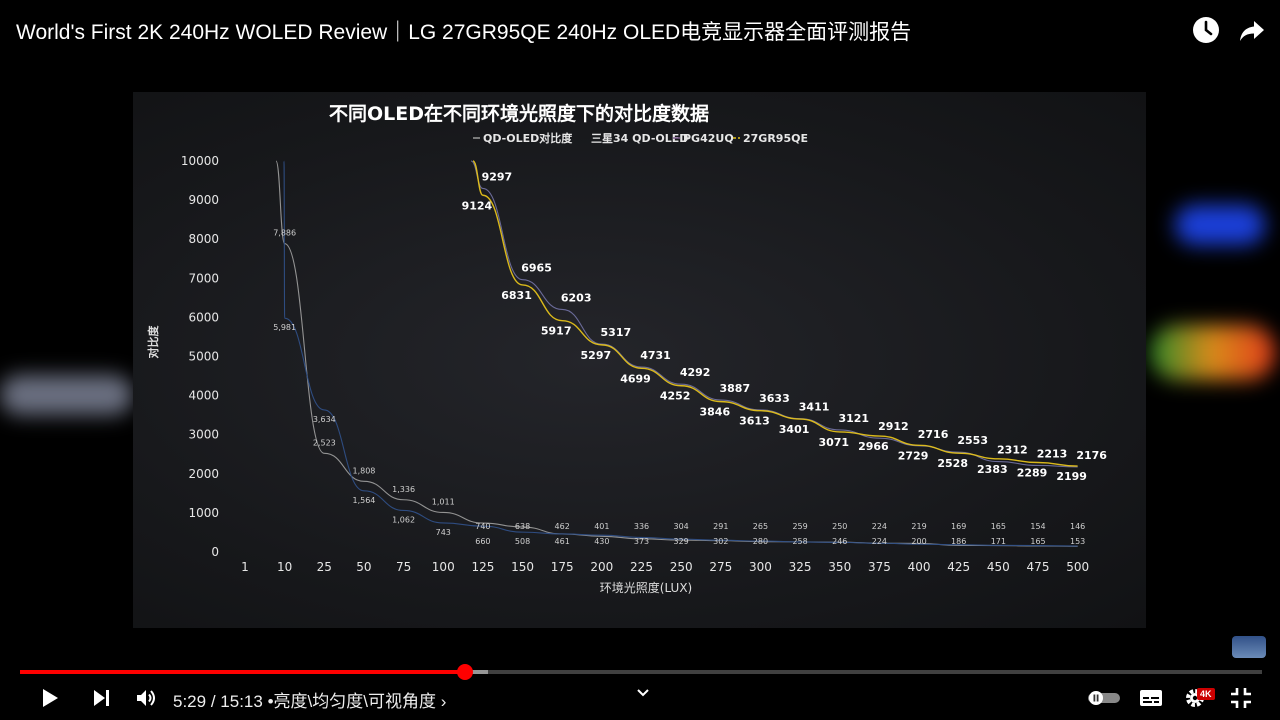  Describe the element at coordinates (998, 541) in the screenshot. I see `data-label: 171` at that location.